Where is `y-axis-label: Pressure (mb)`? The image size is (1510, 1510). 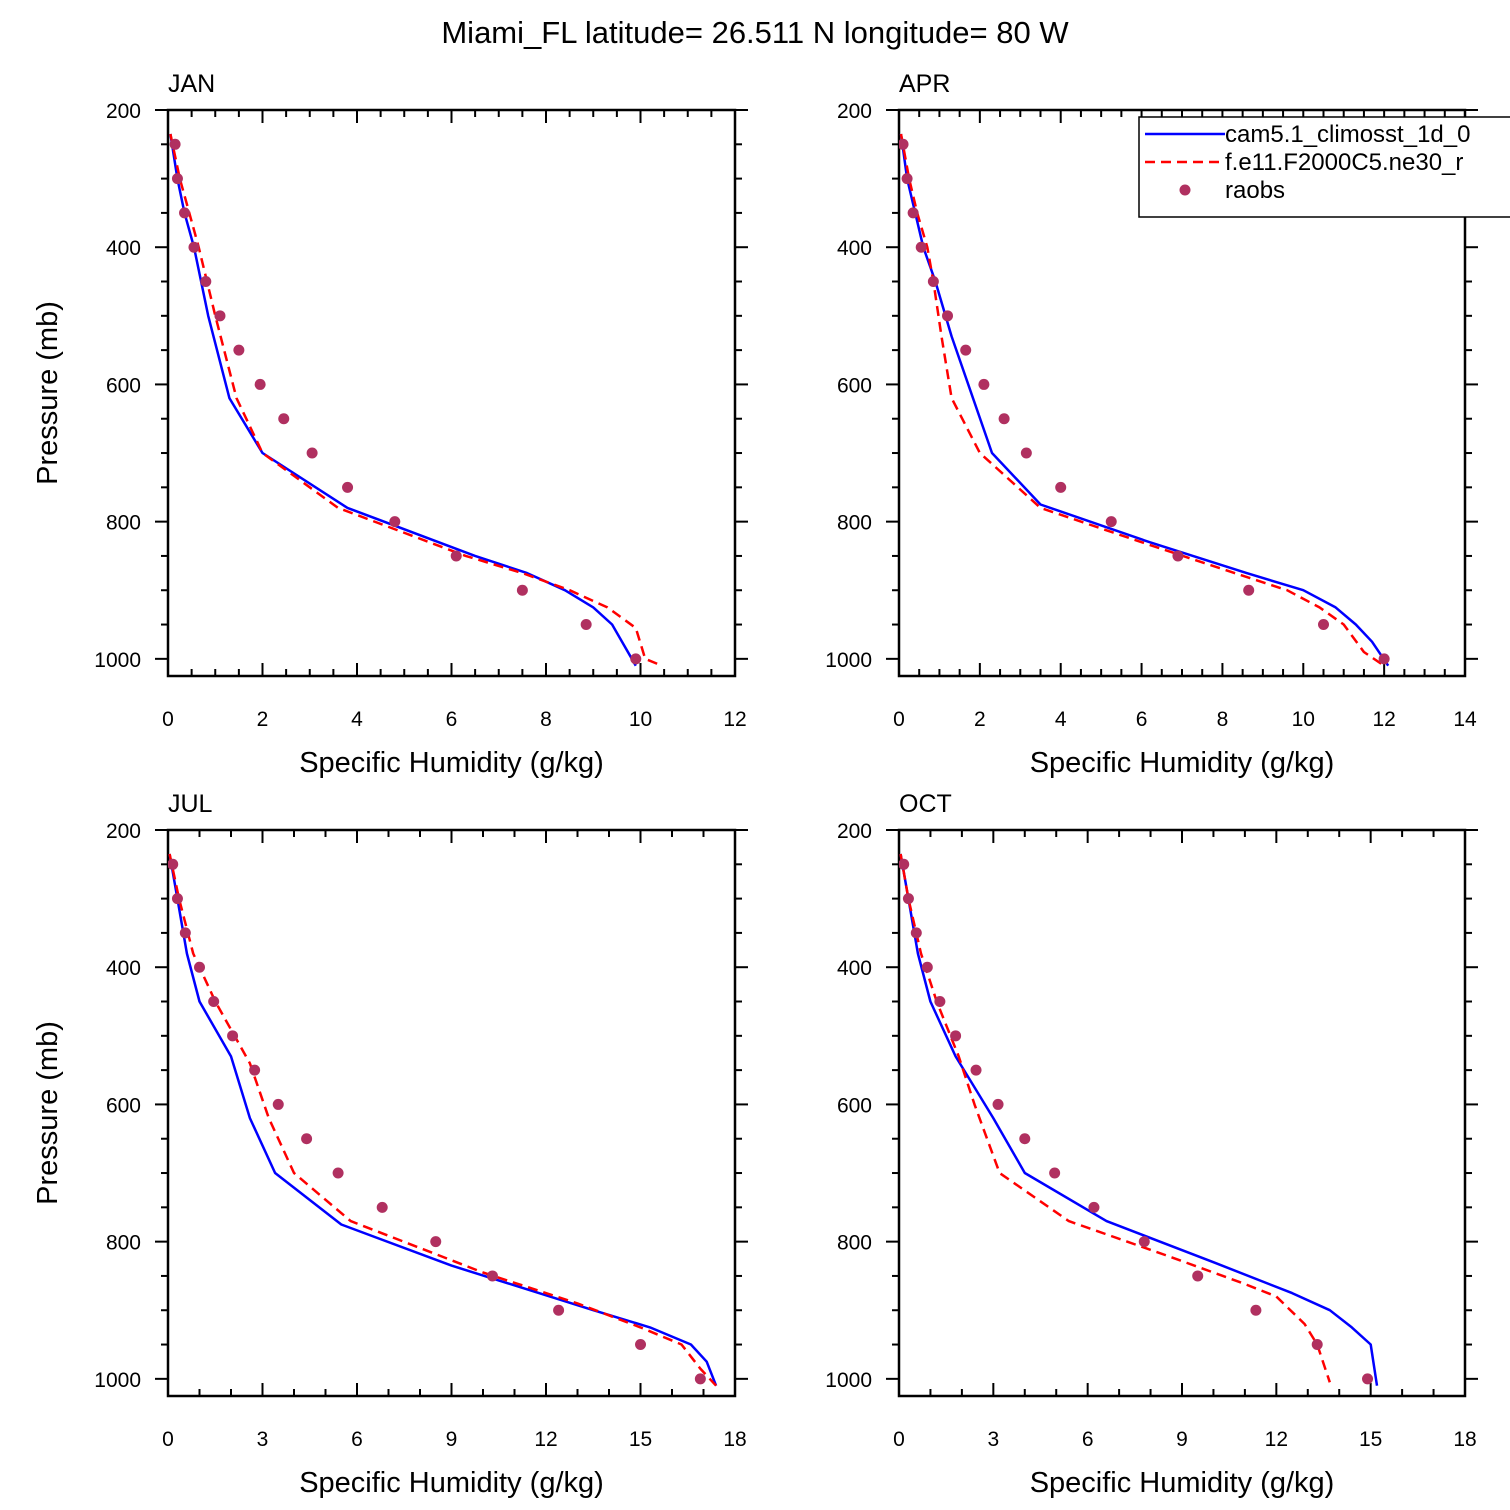
y-axis-label: Pressure (mb) is located at coordinates (48, 393).